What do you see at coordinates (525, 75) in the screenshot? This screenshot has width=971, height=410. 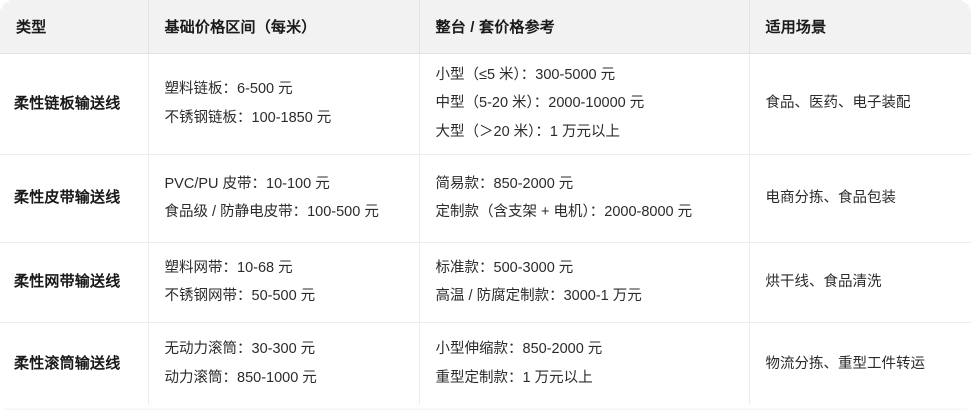 I see `cell-line: 小型（≤5 米）：300-5000 元` at bounding box center [525, 75].